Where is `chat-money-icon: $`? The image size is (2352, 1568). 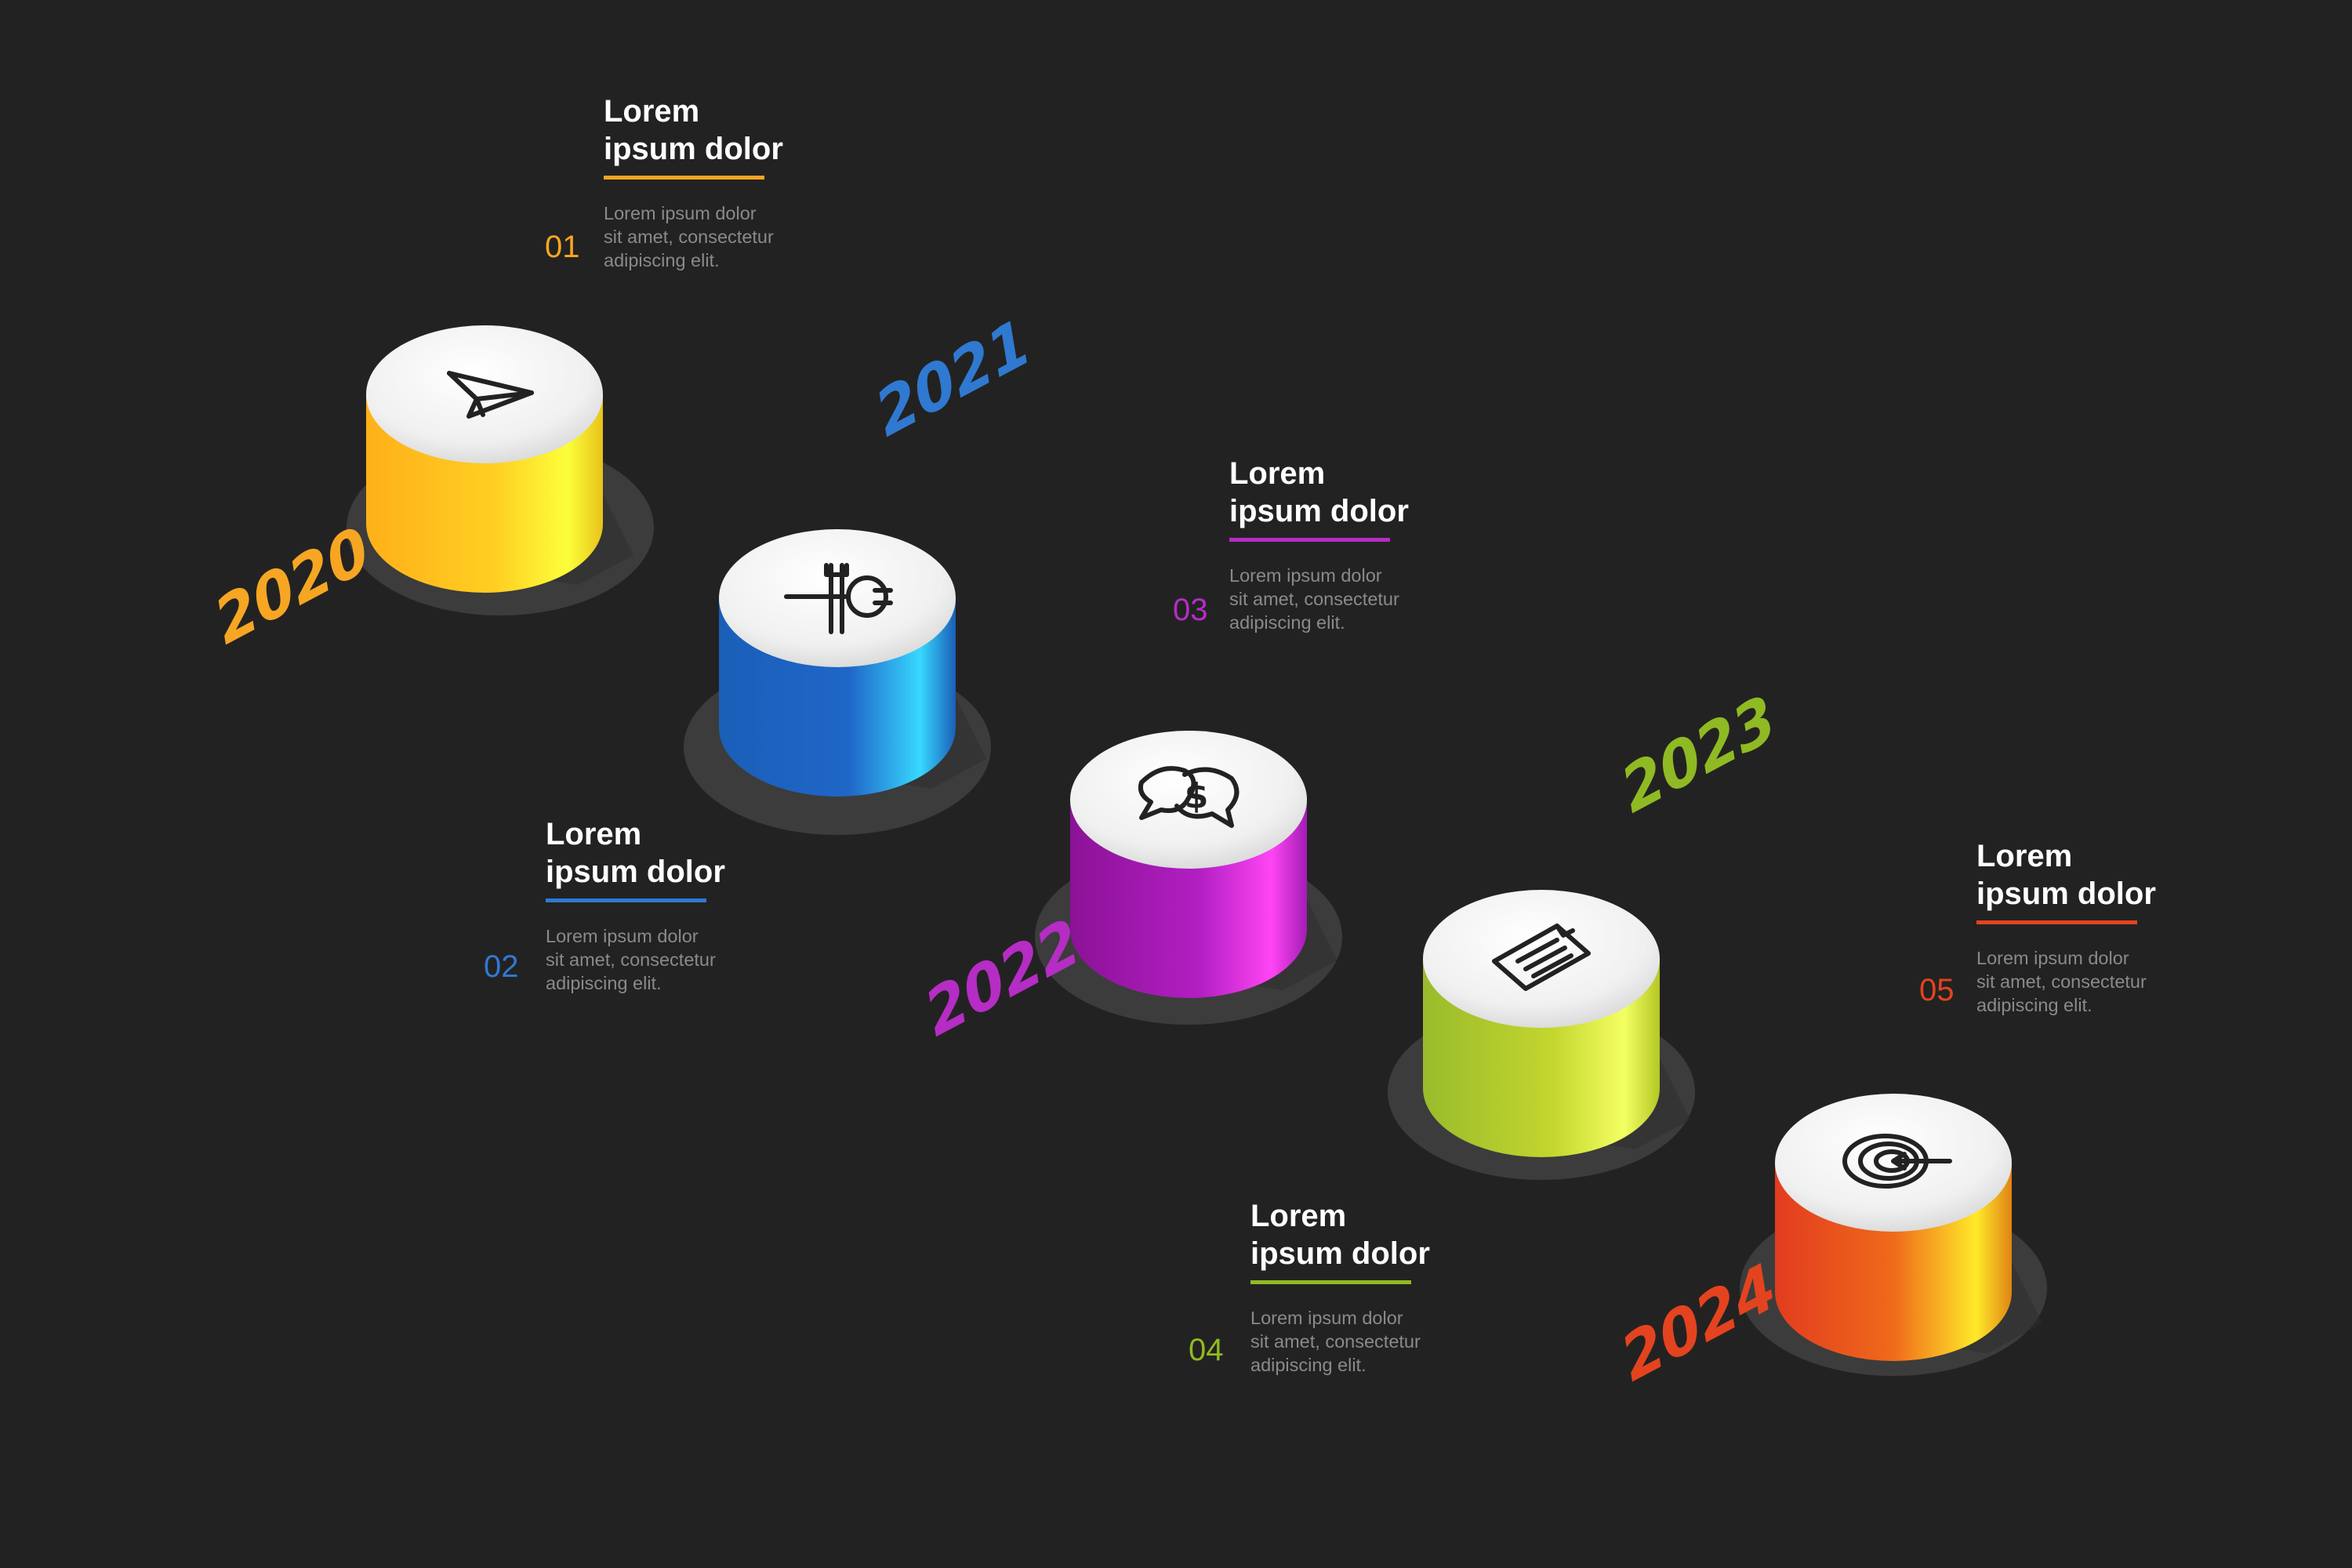 chat-money-icon: $ is located at coordinates (1189, 797).